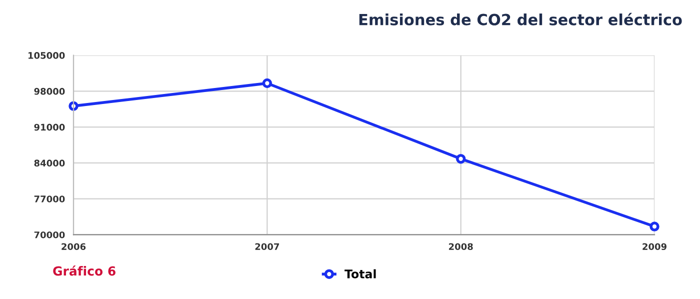 Image resolution: width=700 pixels, height=299 pixels. I want to click on y-tick-label: 84000, so click(49, 163).